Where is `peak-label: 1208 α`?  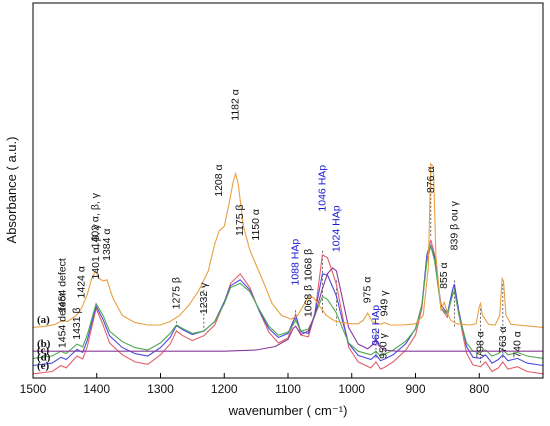 peak-label: 1208 α is located at coordinates (219, 180).